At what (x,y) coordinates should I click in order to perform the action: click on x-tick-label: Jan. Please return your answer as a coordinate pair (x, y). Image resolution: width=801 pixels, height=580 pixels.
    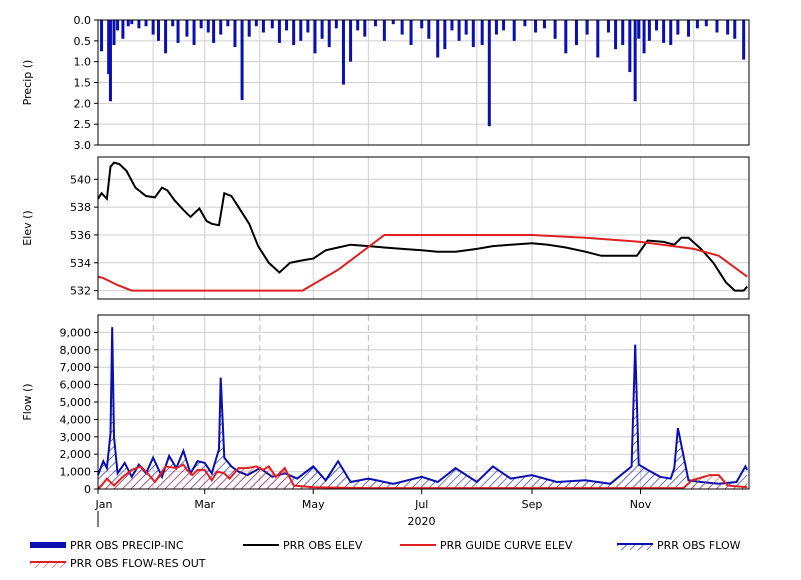
    Looking at the image, I should click on (104, 504).